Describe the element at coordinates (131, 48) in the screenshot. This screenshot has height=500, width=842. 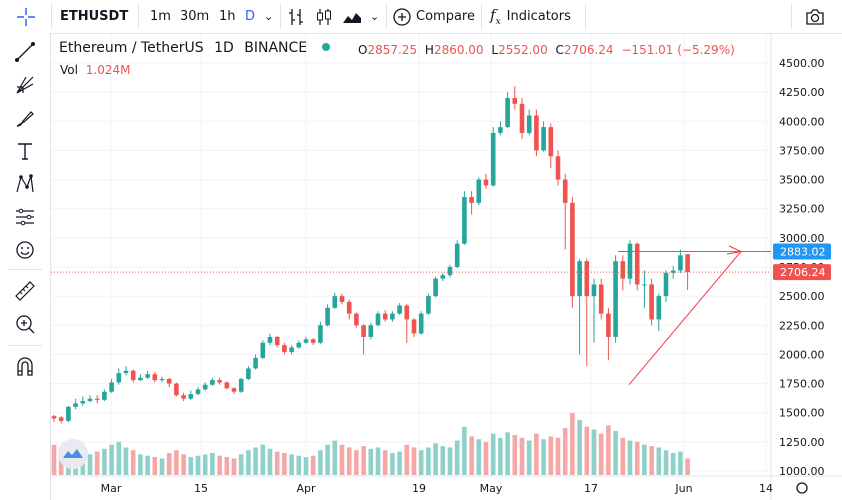
I see `legend-pair: Ethereum / TetherUS` at that location.